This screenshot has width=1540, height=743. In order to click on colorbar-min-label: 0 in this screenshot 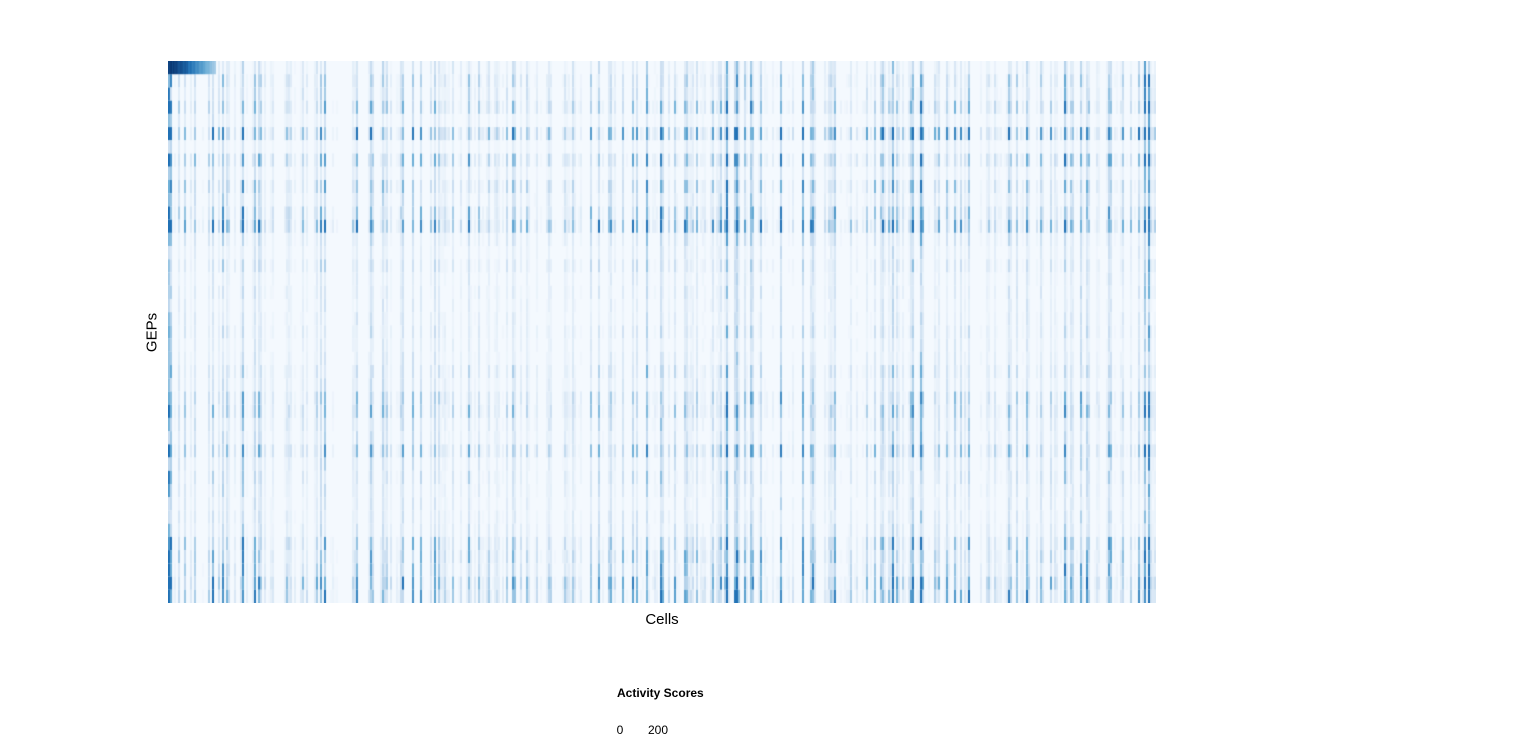, I will do `click(620, 730)`.